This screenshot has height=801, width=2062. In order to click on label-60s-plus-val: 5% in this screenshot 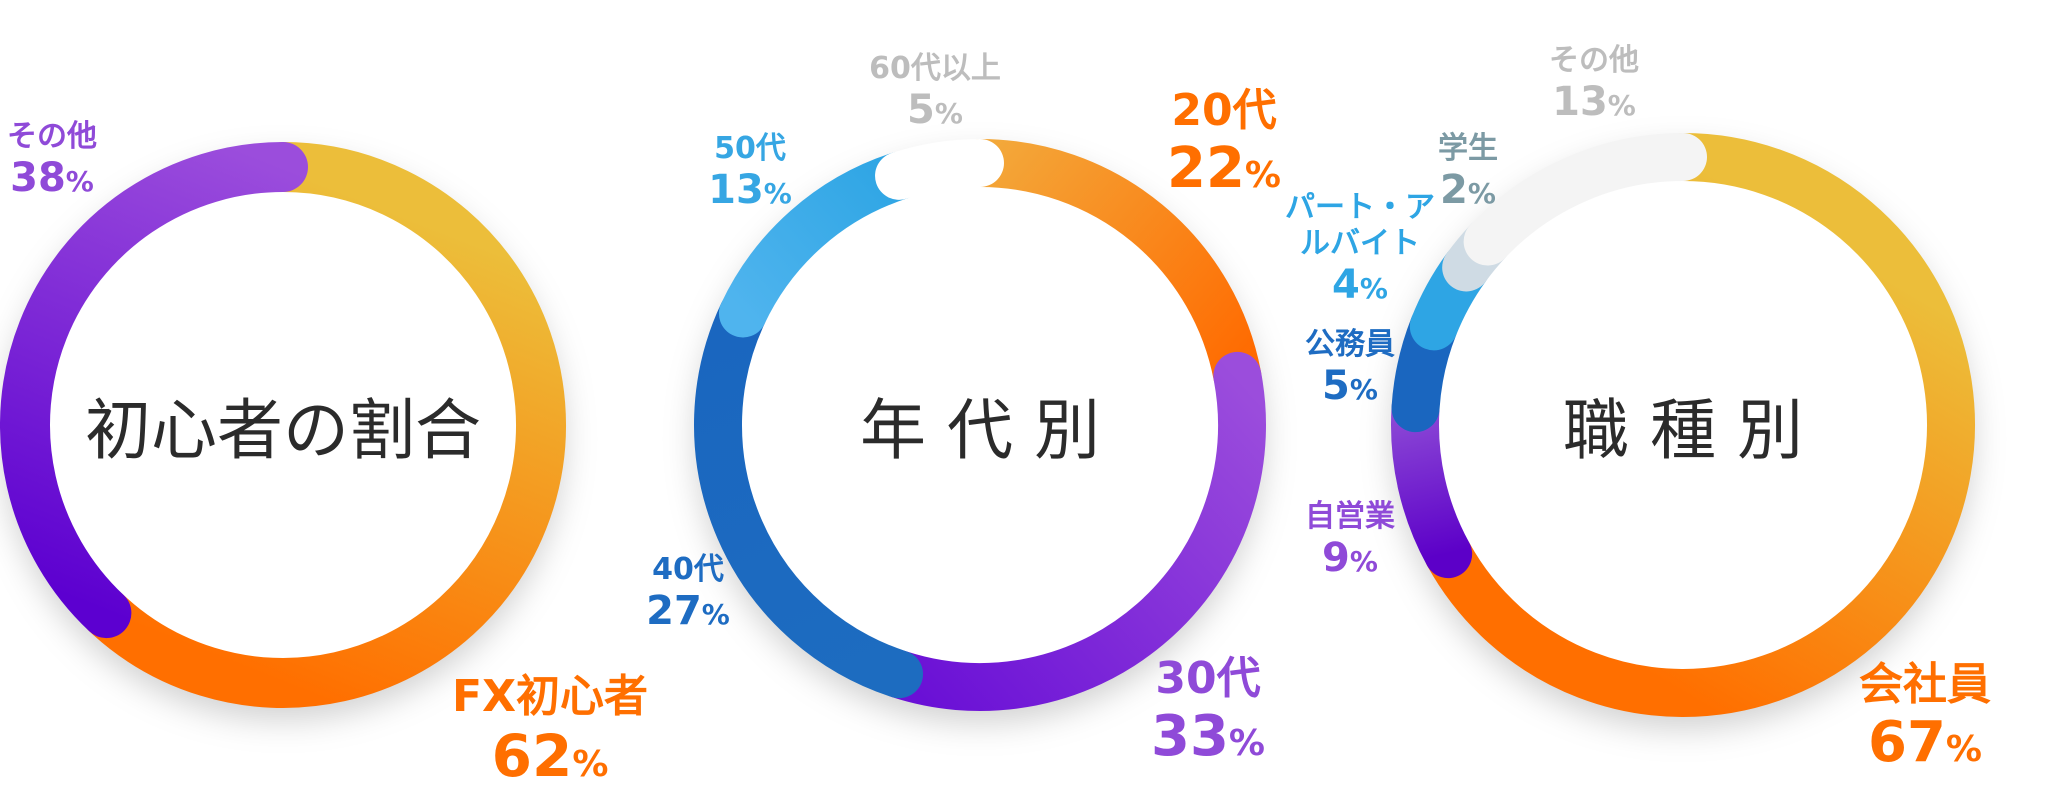, I will do `click(935, 109)`.